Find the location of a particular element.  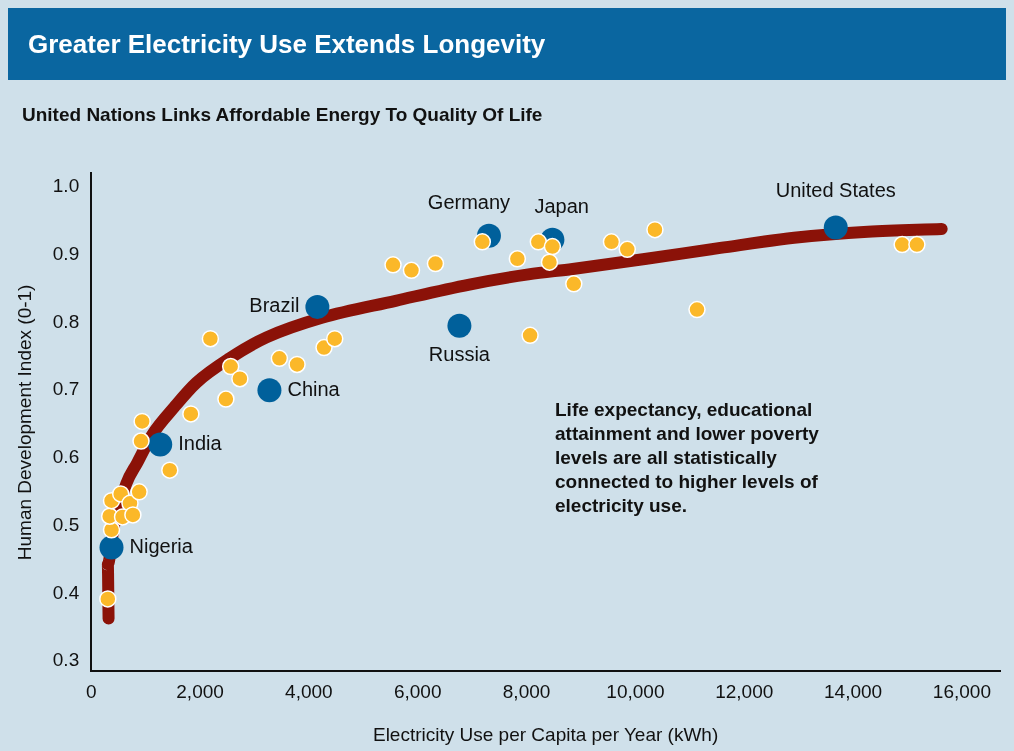

annotation: Japan is located at coordinates (561, 206).